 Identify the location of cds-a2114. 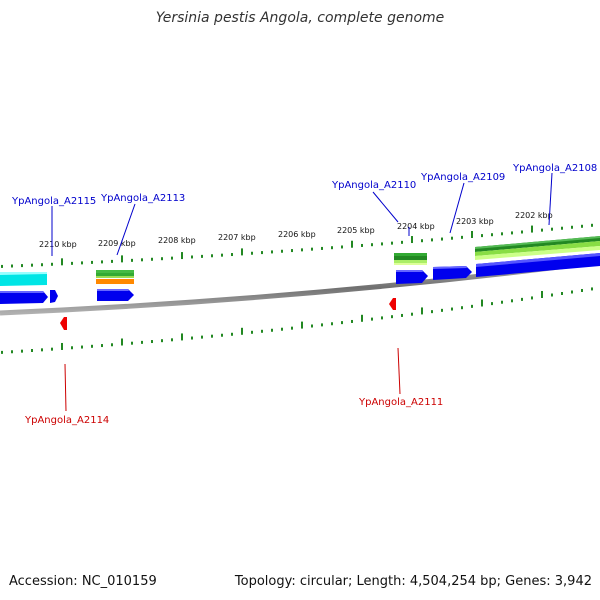
(63, 323).